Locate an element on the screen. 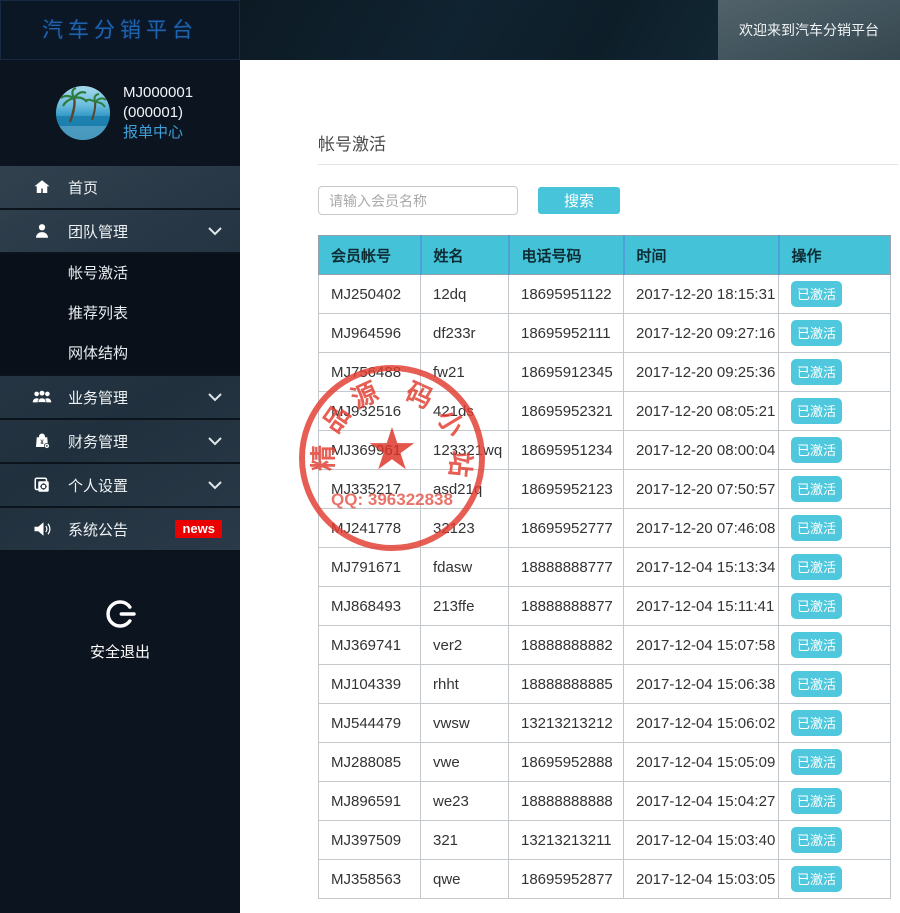 The width and height of the screenshot is (900, 913). sidebar-item-label: 业务管理 is located at coordinates (98, 398).